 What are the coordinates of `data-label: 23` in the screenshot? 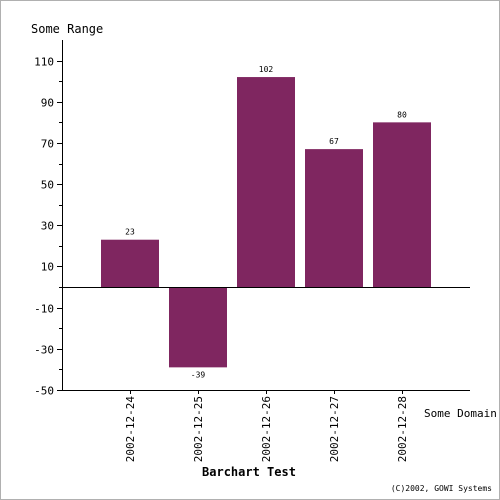 It's located at (130, 232).